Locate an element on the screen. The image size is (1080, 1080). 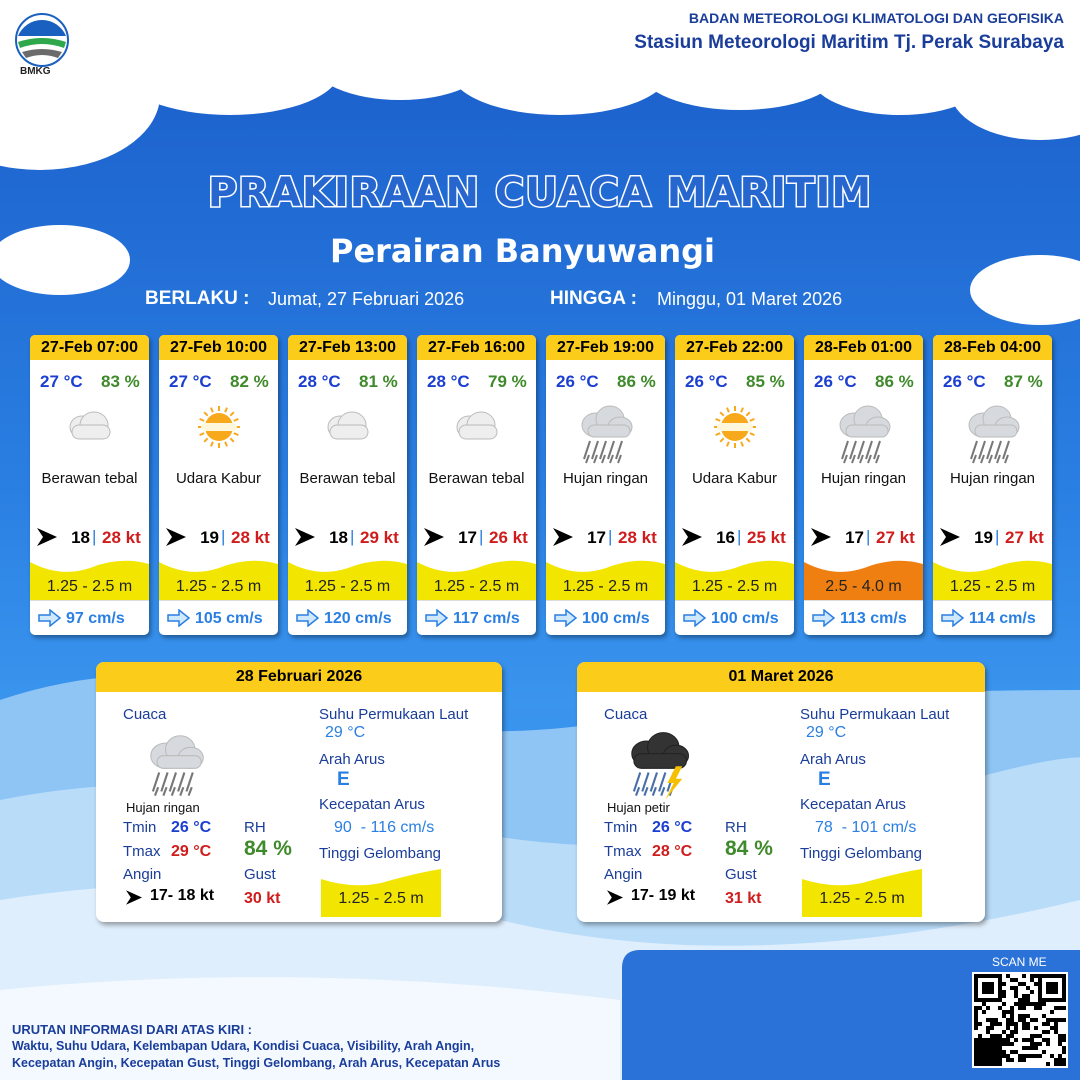
current-speed: 90 - 116 cm/s is located at coordinates (384, 827).